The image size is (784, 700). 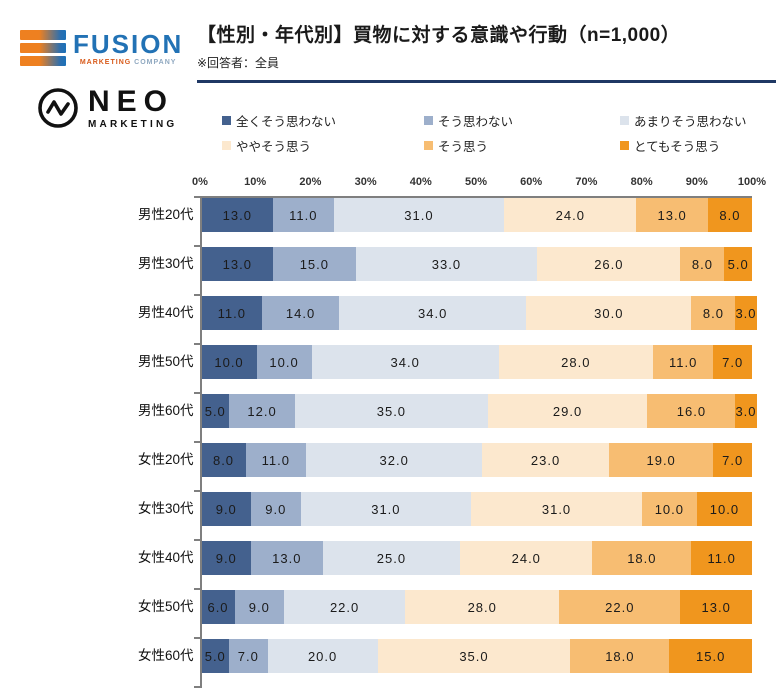 I want to click on bar-row: 女性20代 8.0 11.0 32.0 23.0 19.0 7.0, so click(x=445, y=460).